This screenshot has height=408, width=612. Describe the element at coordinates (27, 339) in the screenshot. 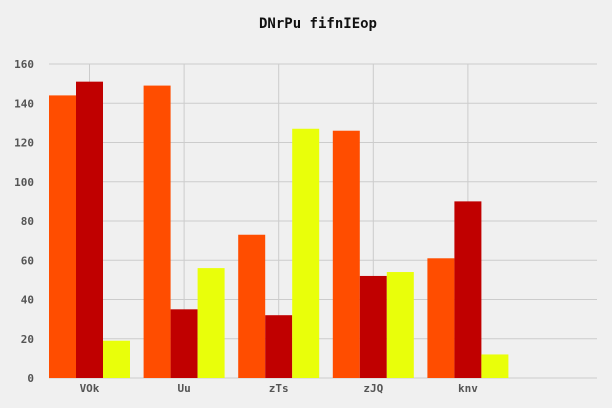

I see `y-tick-label: 20` at that location.